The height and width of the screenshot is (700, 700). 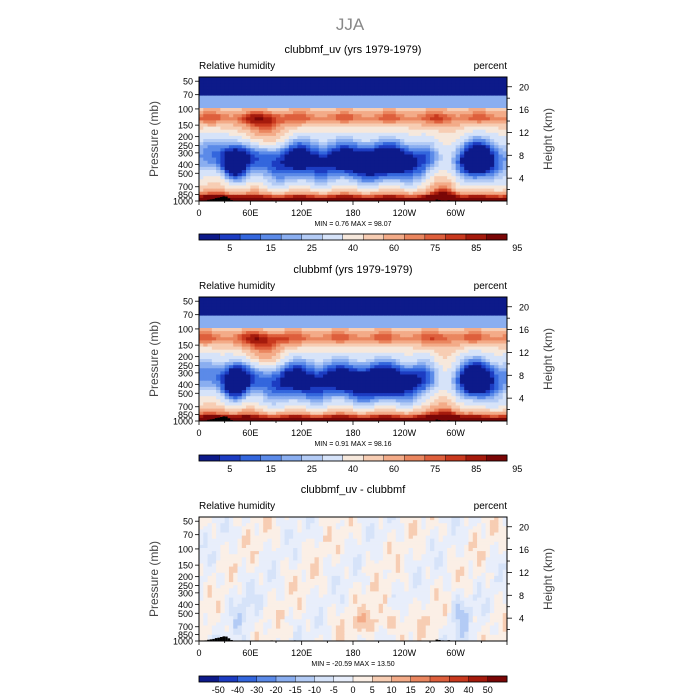 What do you see at coordinates (352, 270) in the screenshot?
I see `panel-title: clubbmf (yrs 1979-1979)` at bounding box center [352, 270].